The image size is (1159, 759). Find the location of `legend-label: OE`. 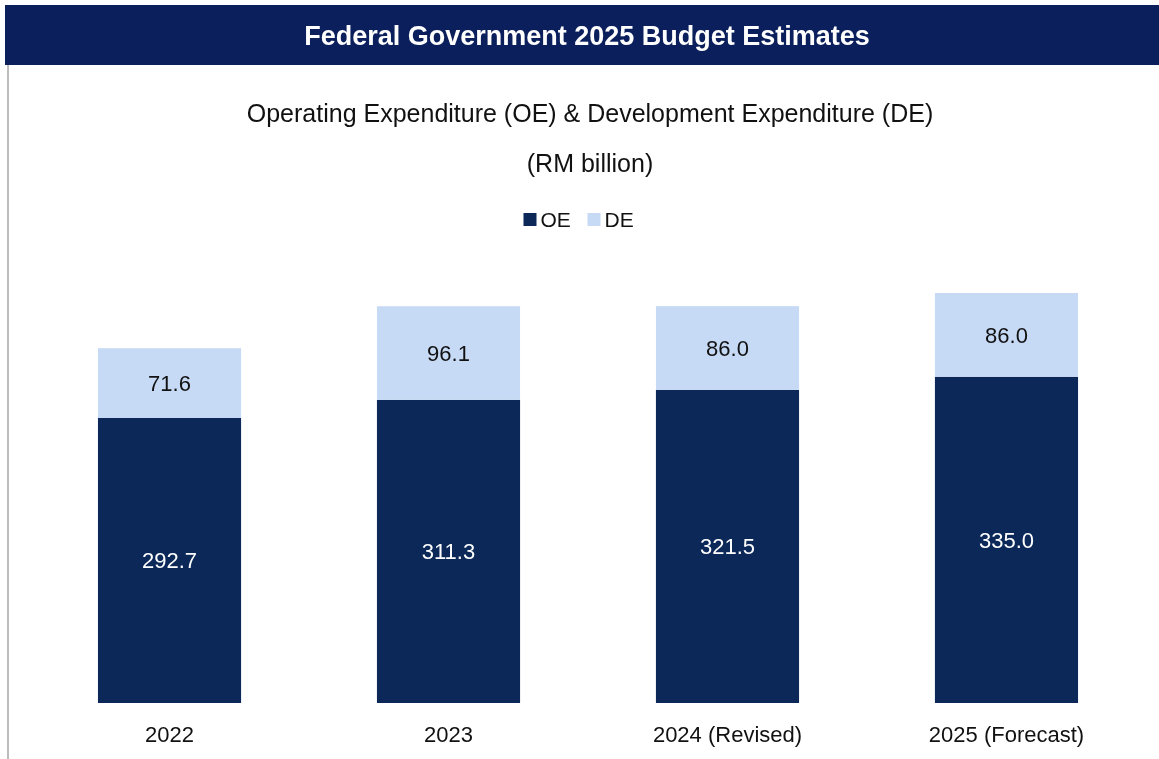

legend-label: OE is located at coordinates (555, 220).